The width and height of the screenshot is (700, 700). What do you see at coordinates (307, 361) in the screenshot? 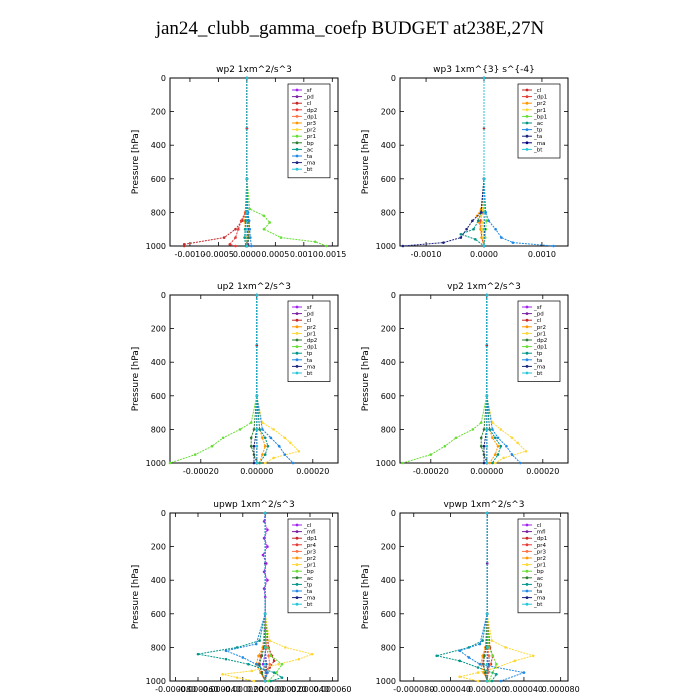
I see `legend-label: _ta` at bounding box center [307, 361].